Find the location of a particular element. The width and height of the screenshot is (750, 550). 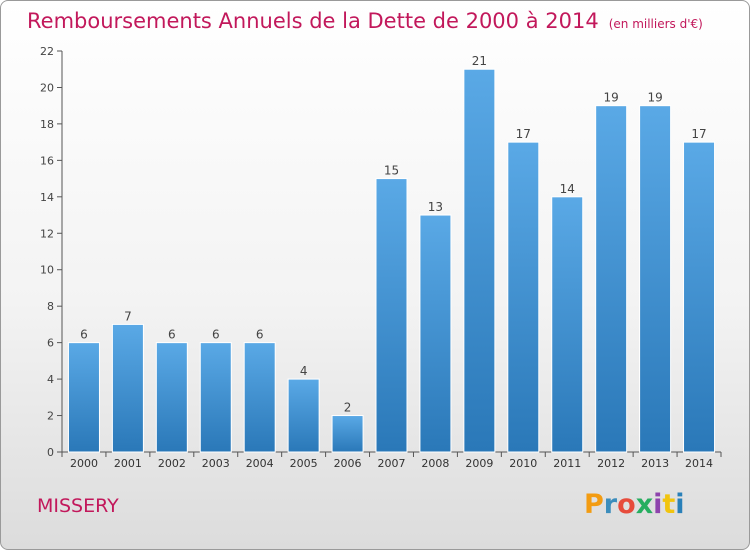

x-tick-label: 2011 is located at coordinates (567, 463).